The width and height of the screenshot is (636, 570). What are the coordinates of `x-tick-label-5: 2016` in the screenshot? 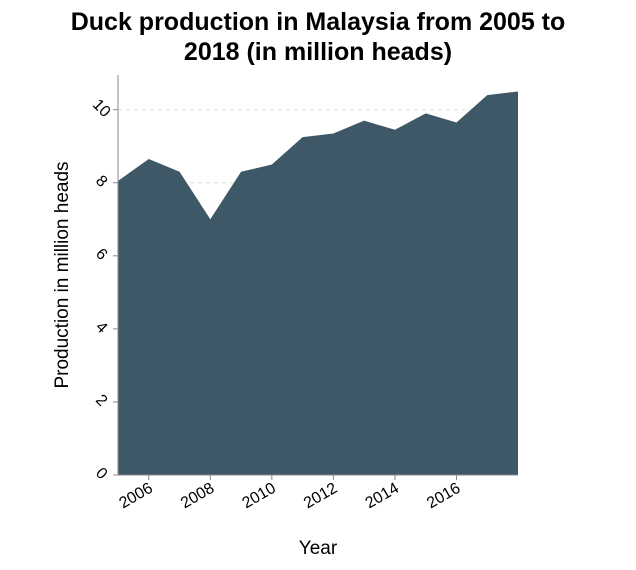 It's located at (443, 496).